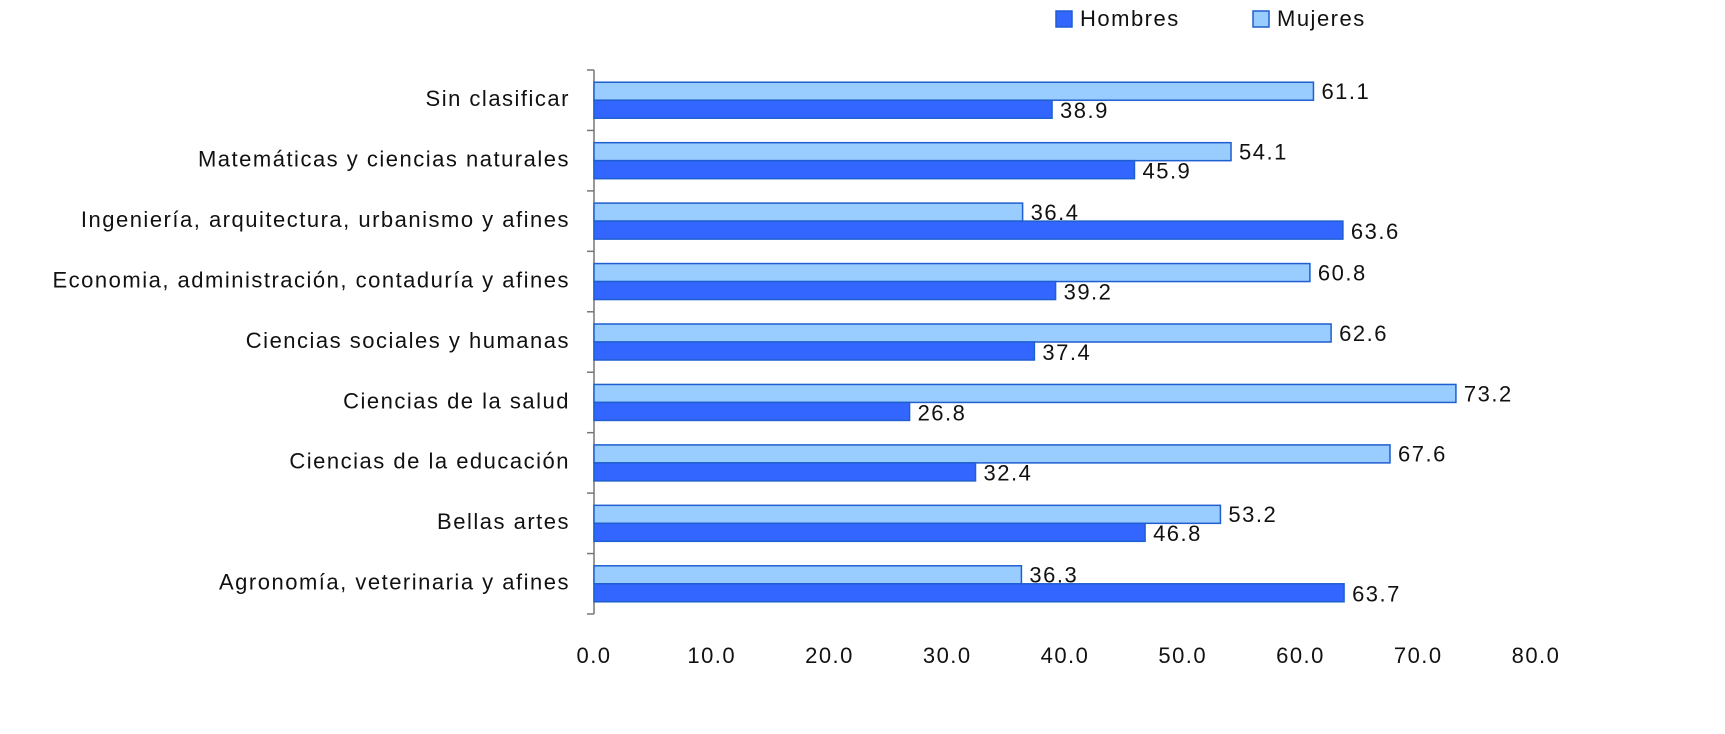 The width and height of the screenshot is (1725, 734). What do you see at coordinates (1376, 594) in the screenshot?
I see `value-label: 63.7` at bounding box center [1376, 594].